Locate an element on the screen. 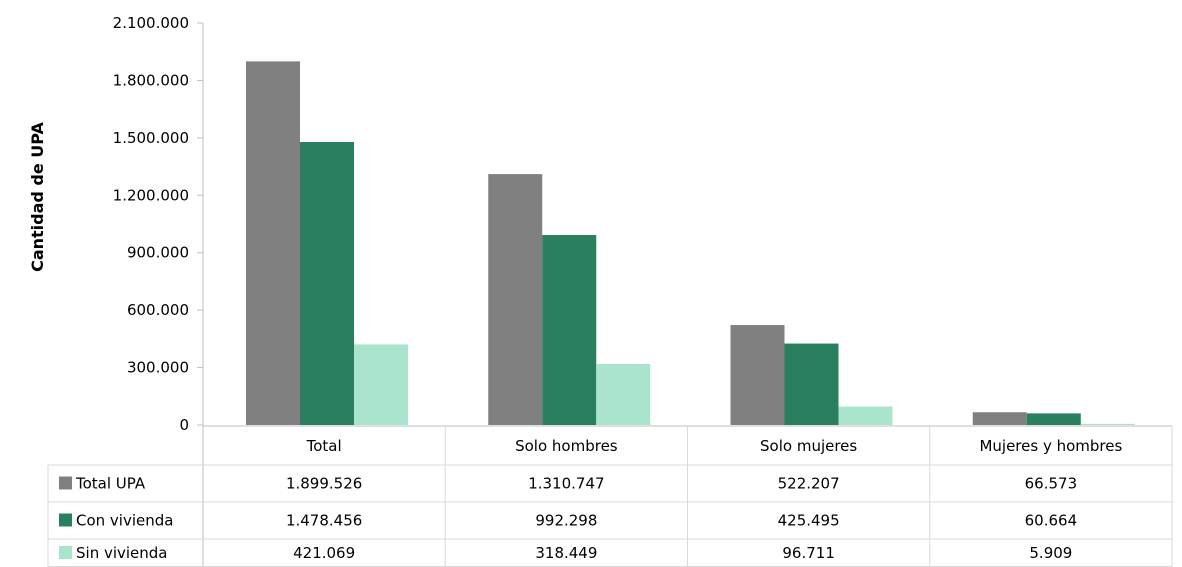  y-tick-label: 600.000 is located at coordinates (158, 310).